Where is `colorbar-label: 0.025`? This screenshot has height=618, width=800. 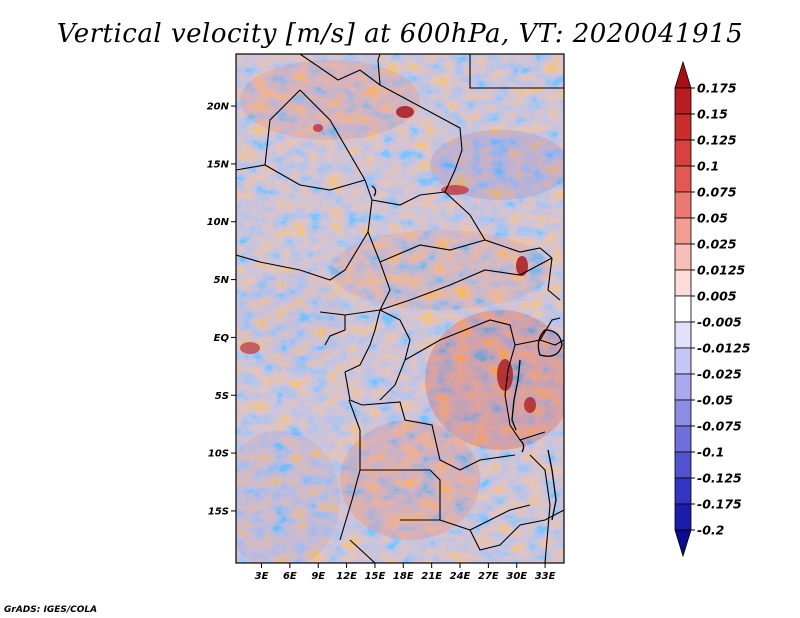 colorbar-label: 0.025 is located at coordinates (717, 244).